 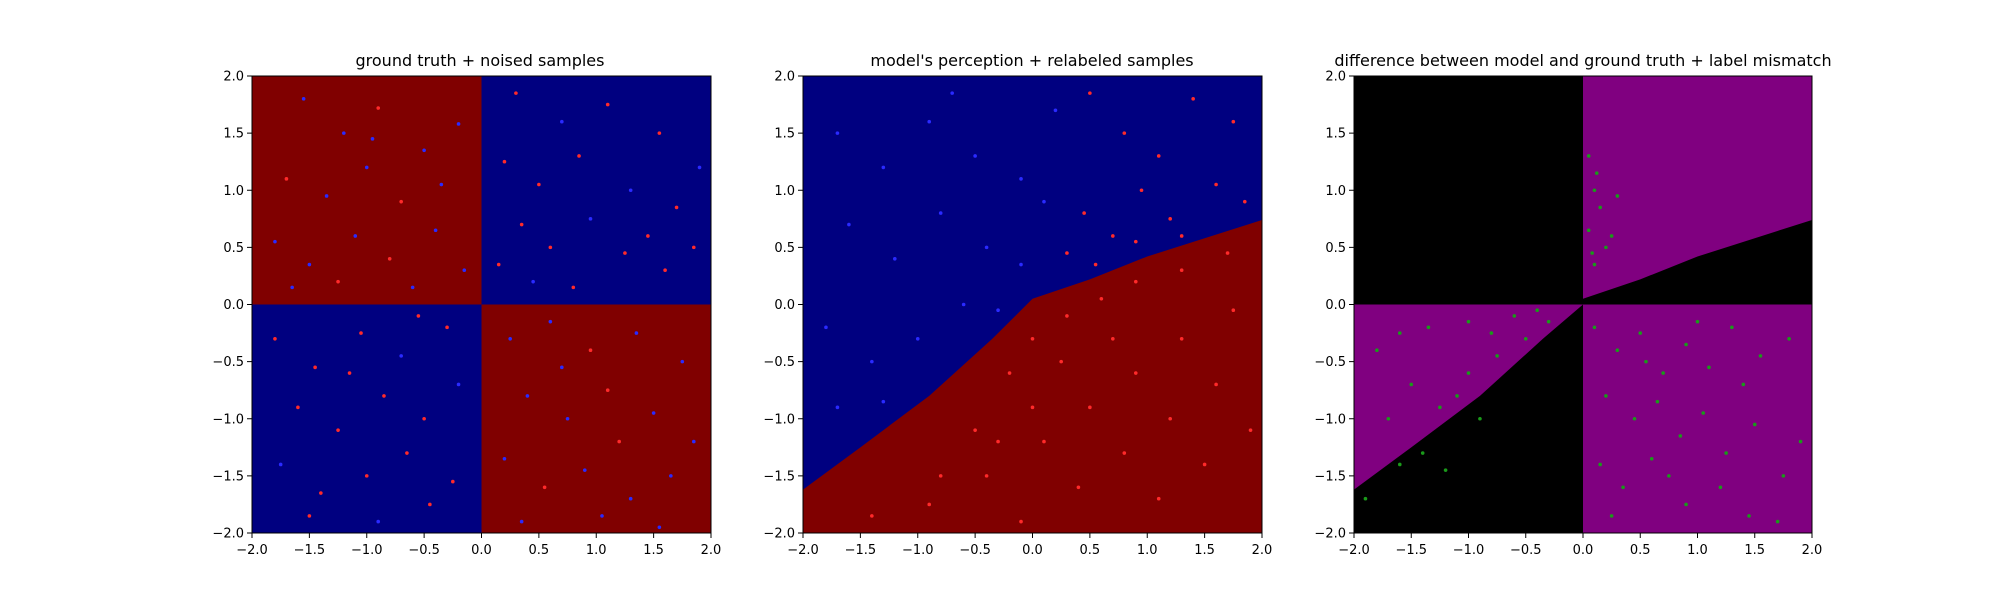 I want to click on x-tick-label: 1.5, so click(x=1754, y=550).